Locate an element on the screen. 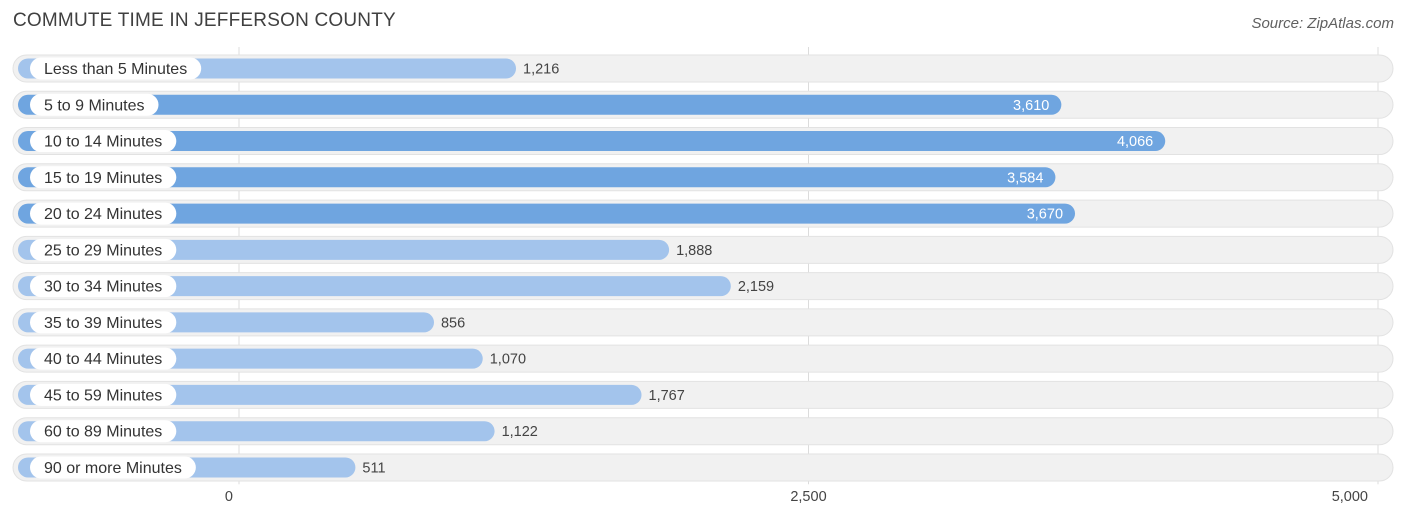 The image size is (1406, 522). category-label: 45 to 59 Minutes is located at coordinates (103, 395).